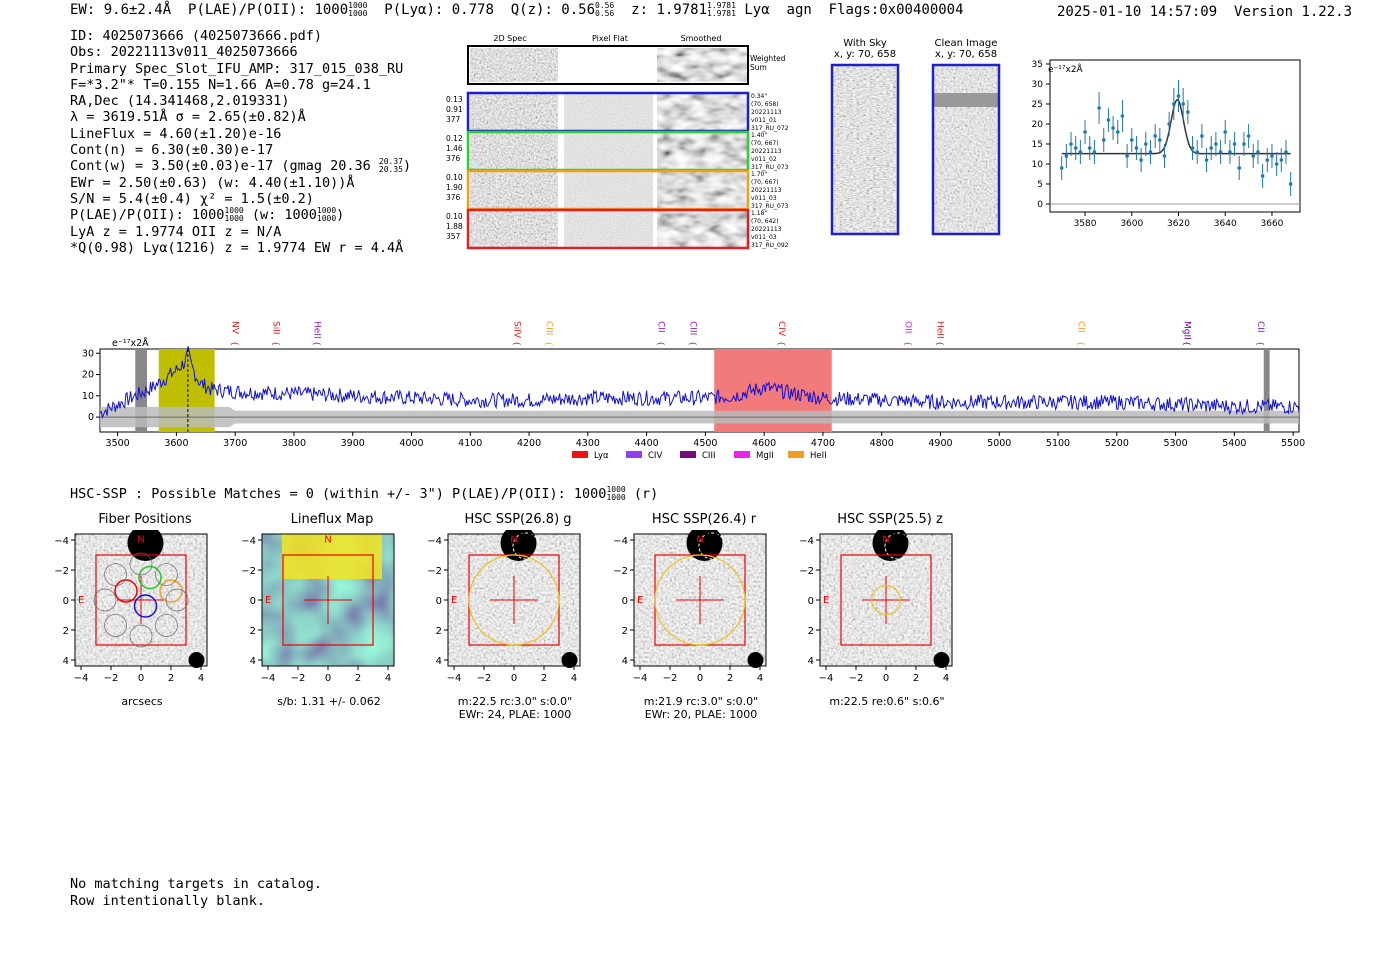 This screenshot has width=1400, height=953. What do you see at coordinates (1038, 85) in the screenshot?
I see `zoom-ytick-label: 30` at bounding box center [1038, 85].